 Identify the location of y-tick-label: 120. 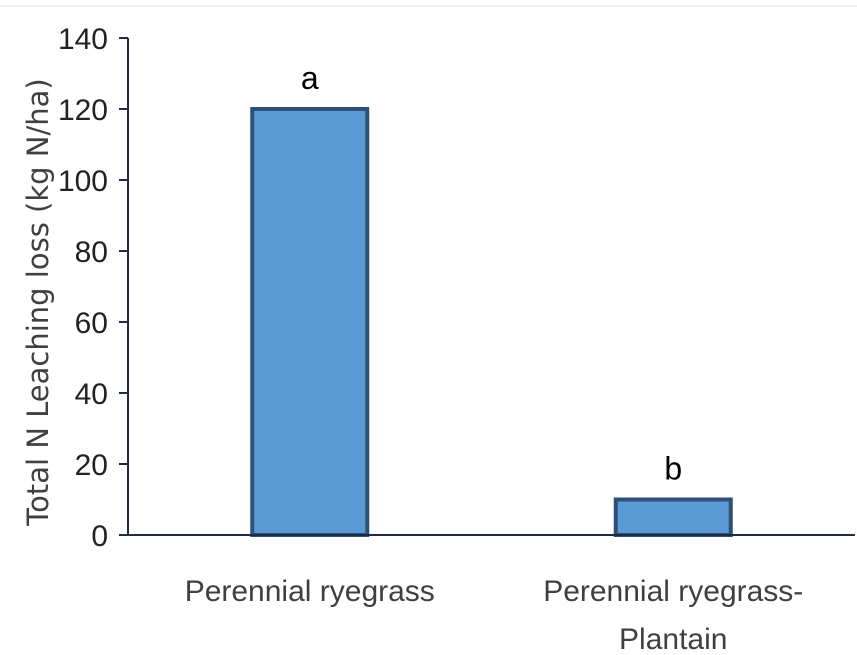
(83, 110).